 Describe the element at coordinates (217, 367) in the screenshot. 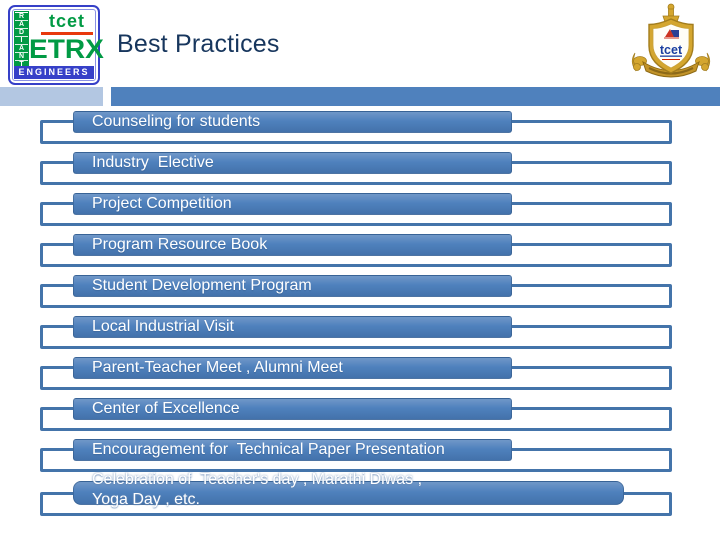

I see `item-label: Parent-Teacher Meet , Alumni Meet` at that location.